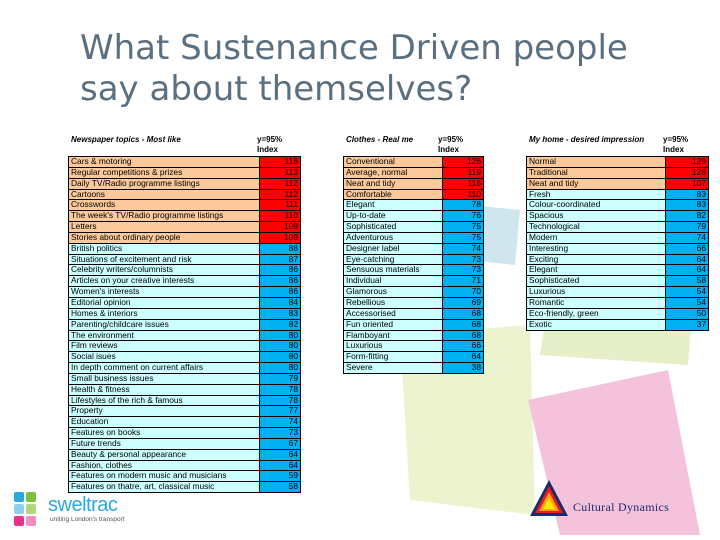 The width and height of the screenshot is (720, 540). I want to click on row-index-value: 113, so click(280, 172).